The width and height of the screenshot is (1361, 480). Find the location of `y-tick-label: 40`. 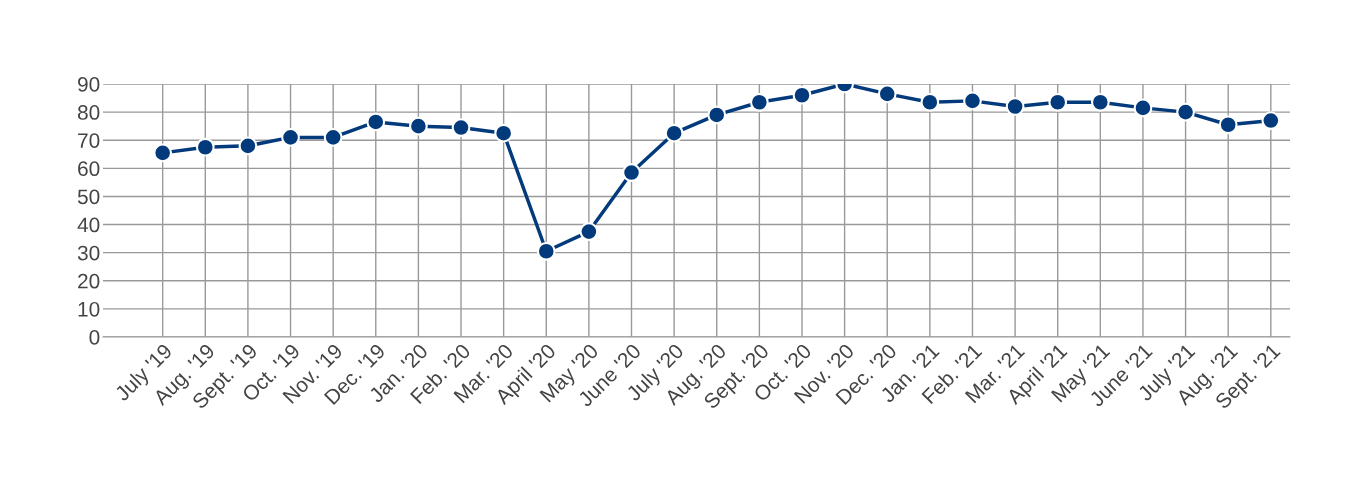

y-tick-label: 40 is located at coordinates (88, 225).